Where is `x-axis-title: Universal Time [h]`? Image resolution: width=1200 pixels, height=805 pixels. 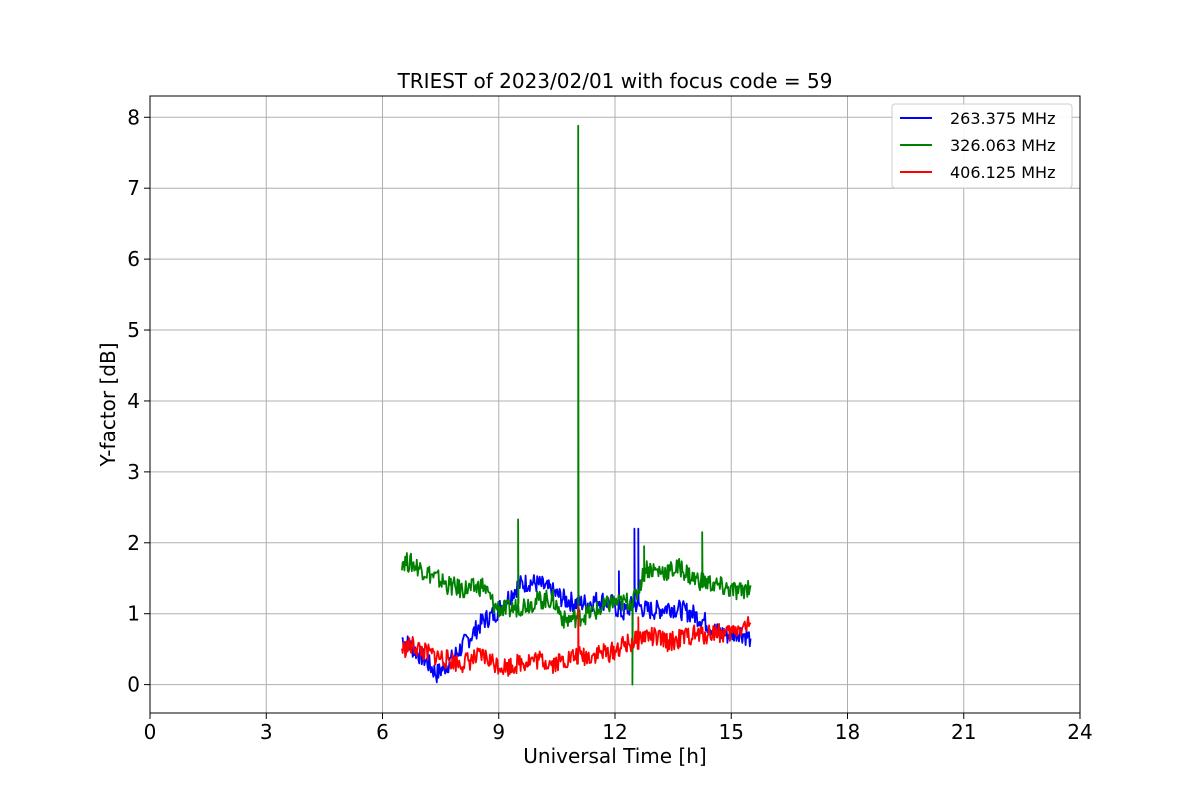 x-axis-title: Universal Time [h] is located at coordinates (614, 756).